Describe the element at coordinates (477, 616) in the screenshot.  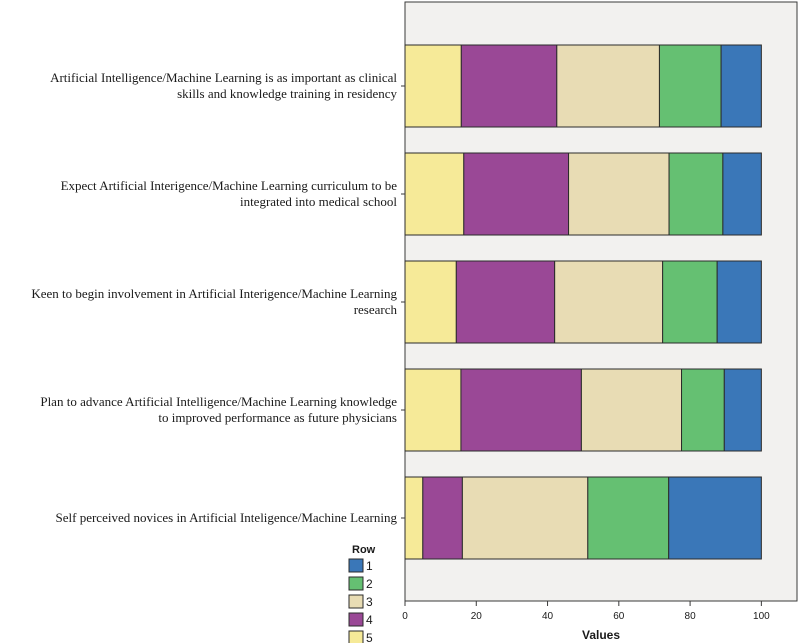
I see `x-tick-label-20: 20` at that location.